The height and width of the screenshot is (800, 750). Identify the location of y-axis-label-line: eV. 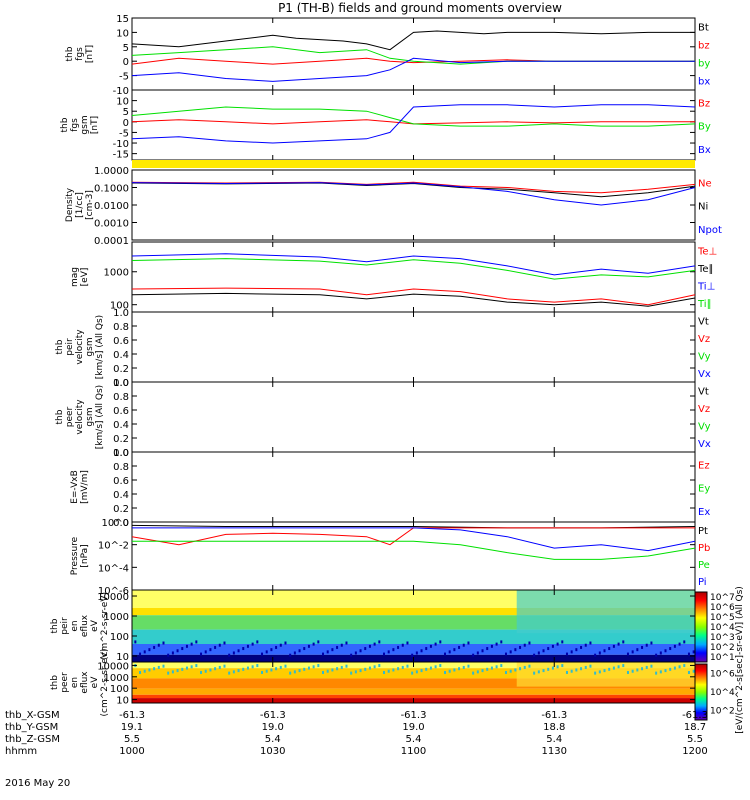
(95, 625).